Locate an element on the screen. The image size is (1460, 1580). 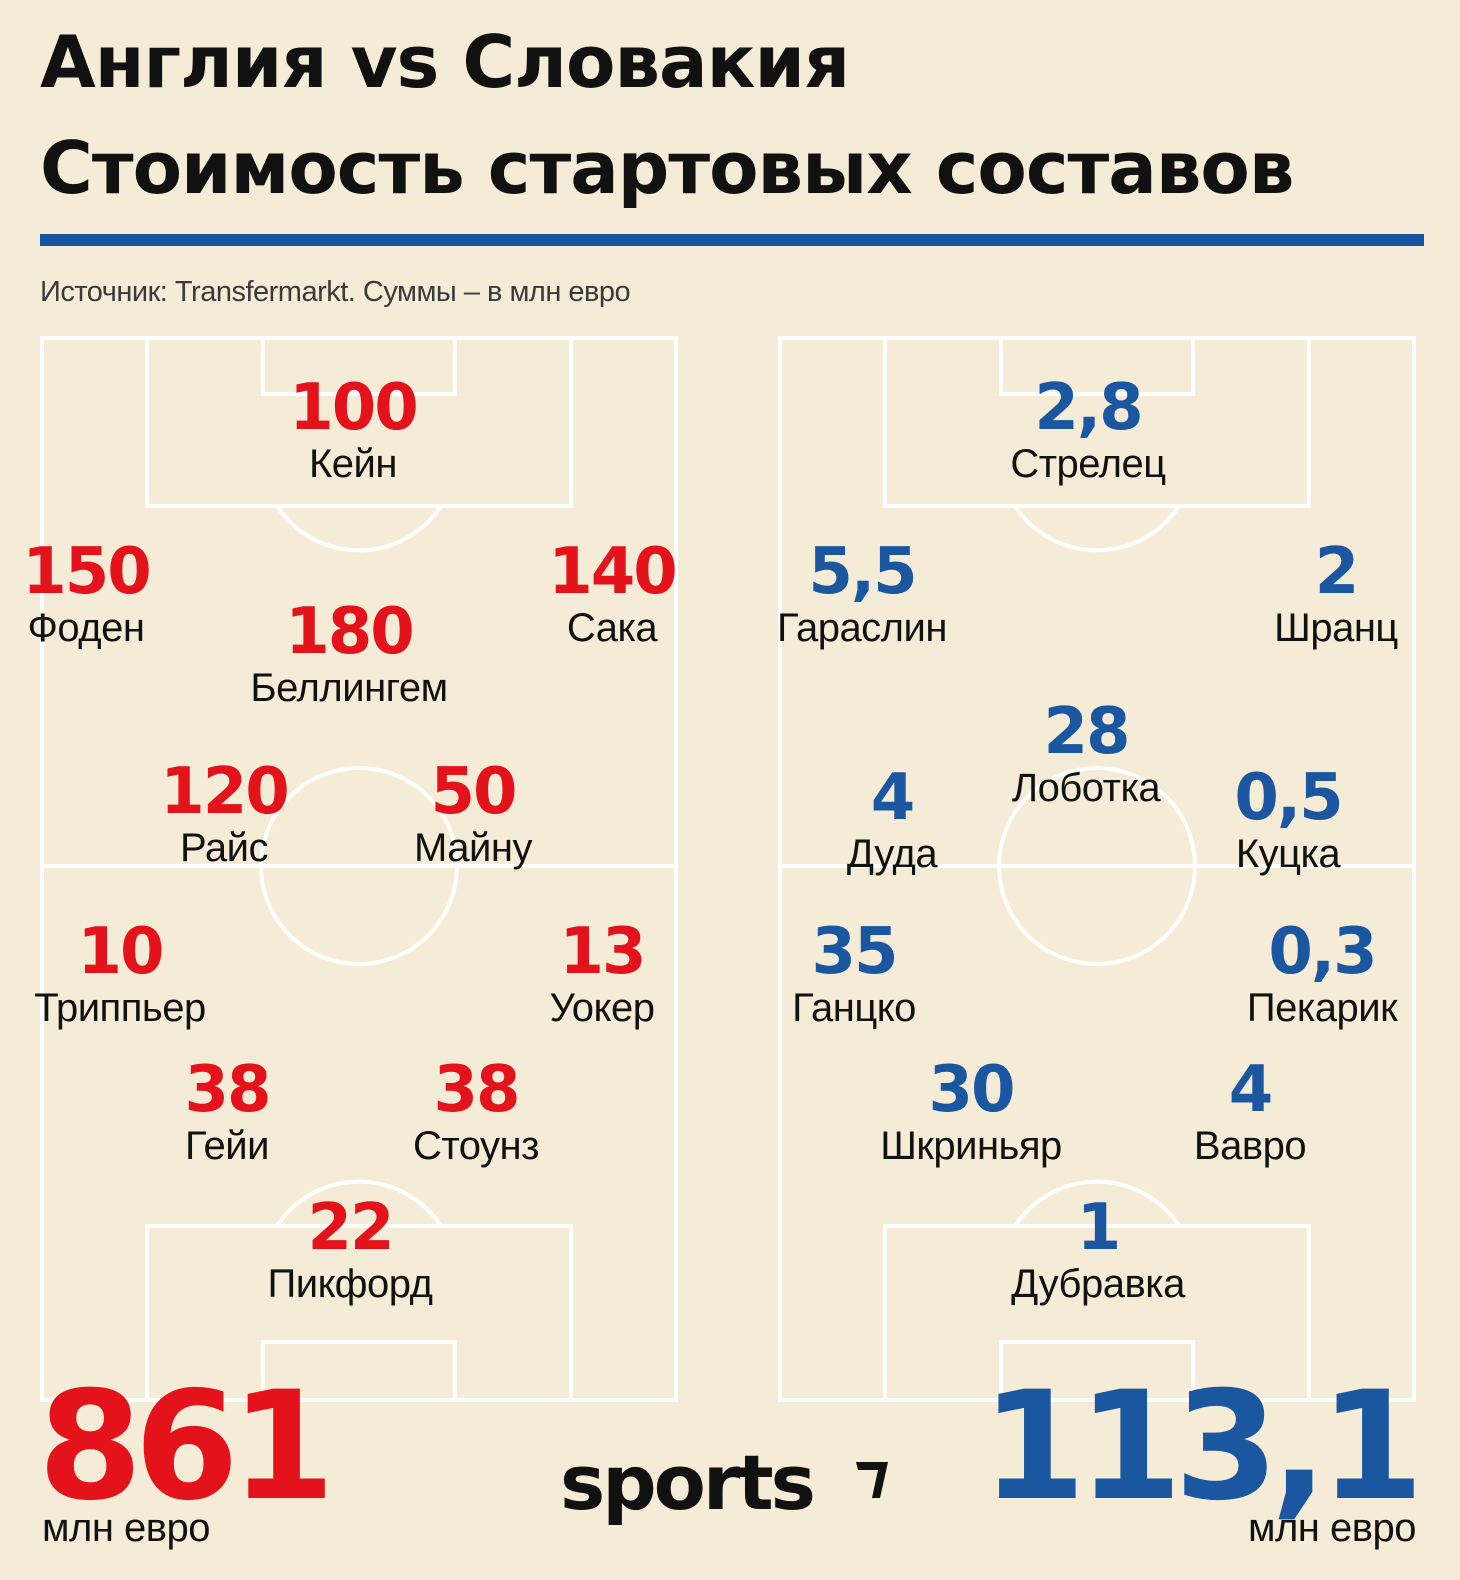
player-pickford: 22 Пикфорд is located at coordinates (350, 1252).